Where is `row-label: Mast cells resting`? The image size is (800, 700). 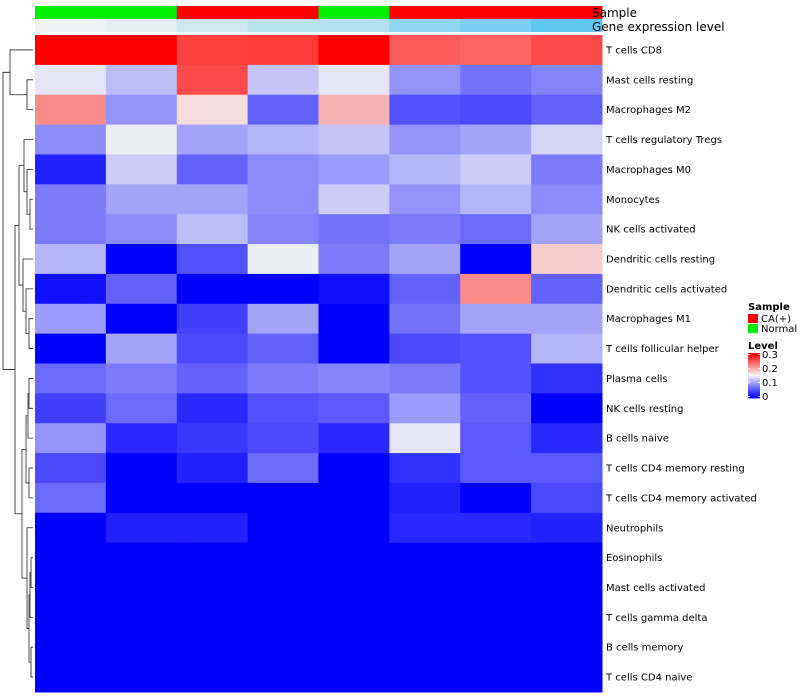
row-label: Mast cells resting is located at coordinates (649, 80).